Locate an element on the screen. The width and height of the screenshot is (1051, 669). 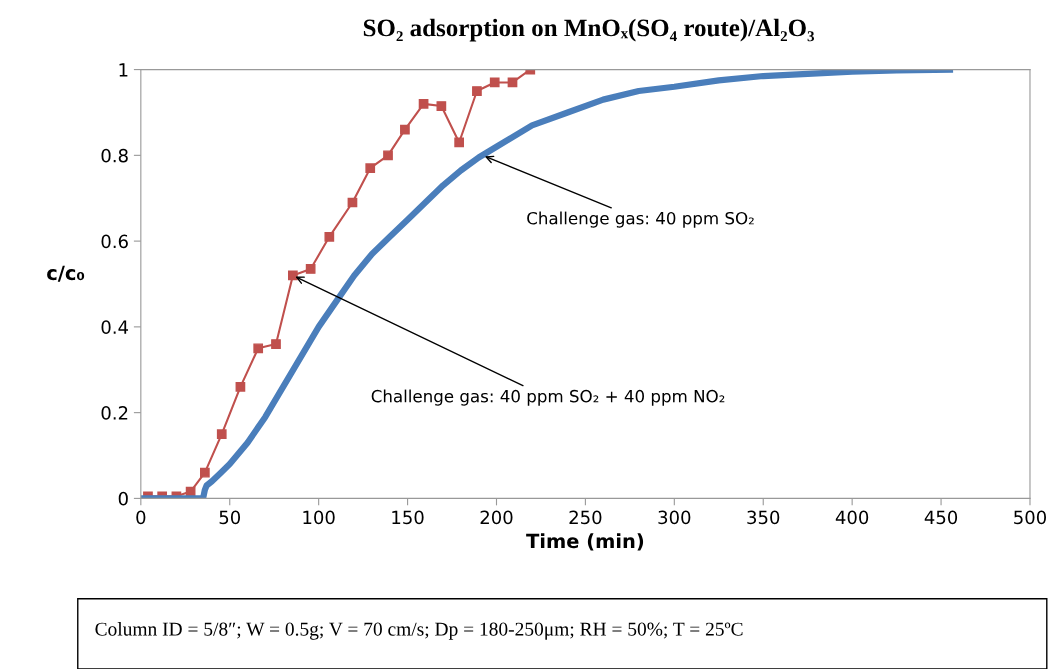
x-tick-label: 150 is located at coordinates (408, 517).